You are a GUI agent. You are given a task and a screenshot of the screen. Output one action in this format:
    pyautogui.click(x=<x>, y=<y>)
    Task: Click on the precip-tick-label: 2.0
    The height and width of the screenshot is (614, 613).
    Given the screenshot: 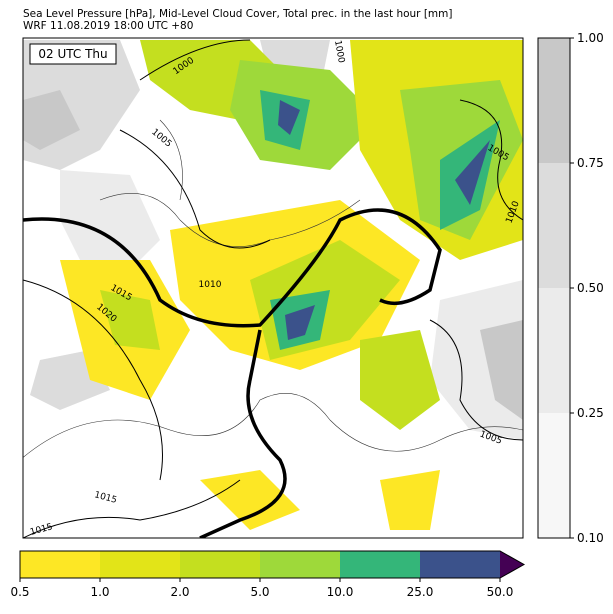 What is the action you would take?
    pyautogui.click(x=179, y=592)
    